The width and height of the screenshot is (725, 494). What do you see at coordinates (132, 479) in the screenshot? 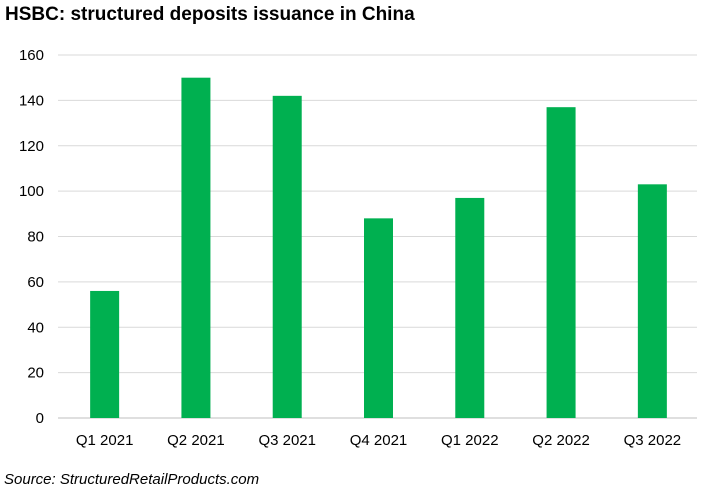
I see `source-note: Source: StructuredRetailProducts.com` at bounding box center [132, 479].